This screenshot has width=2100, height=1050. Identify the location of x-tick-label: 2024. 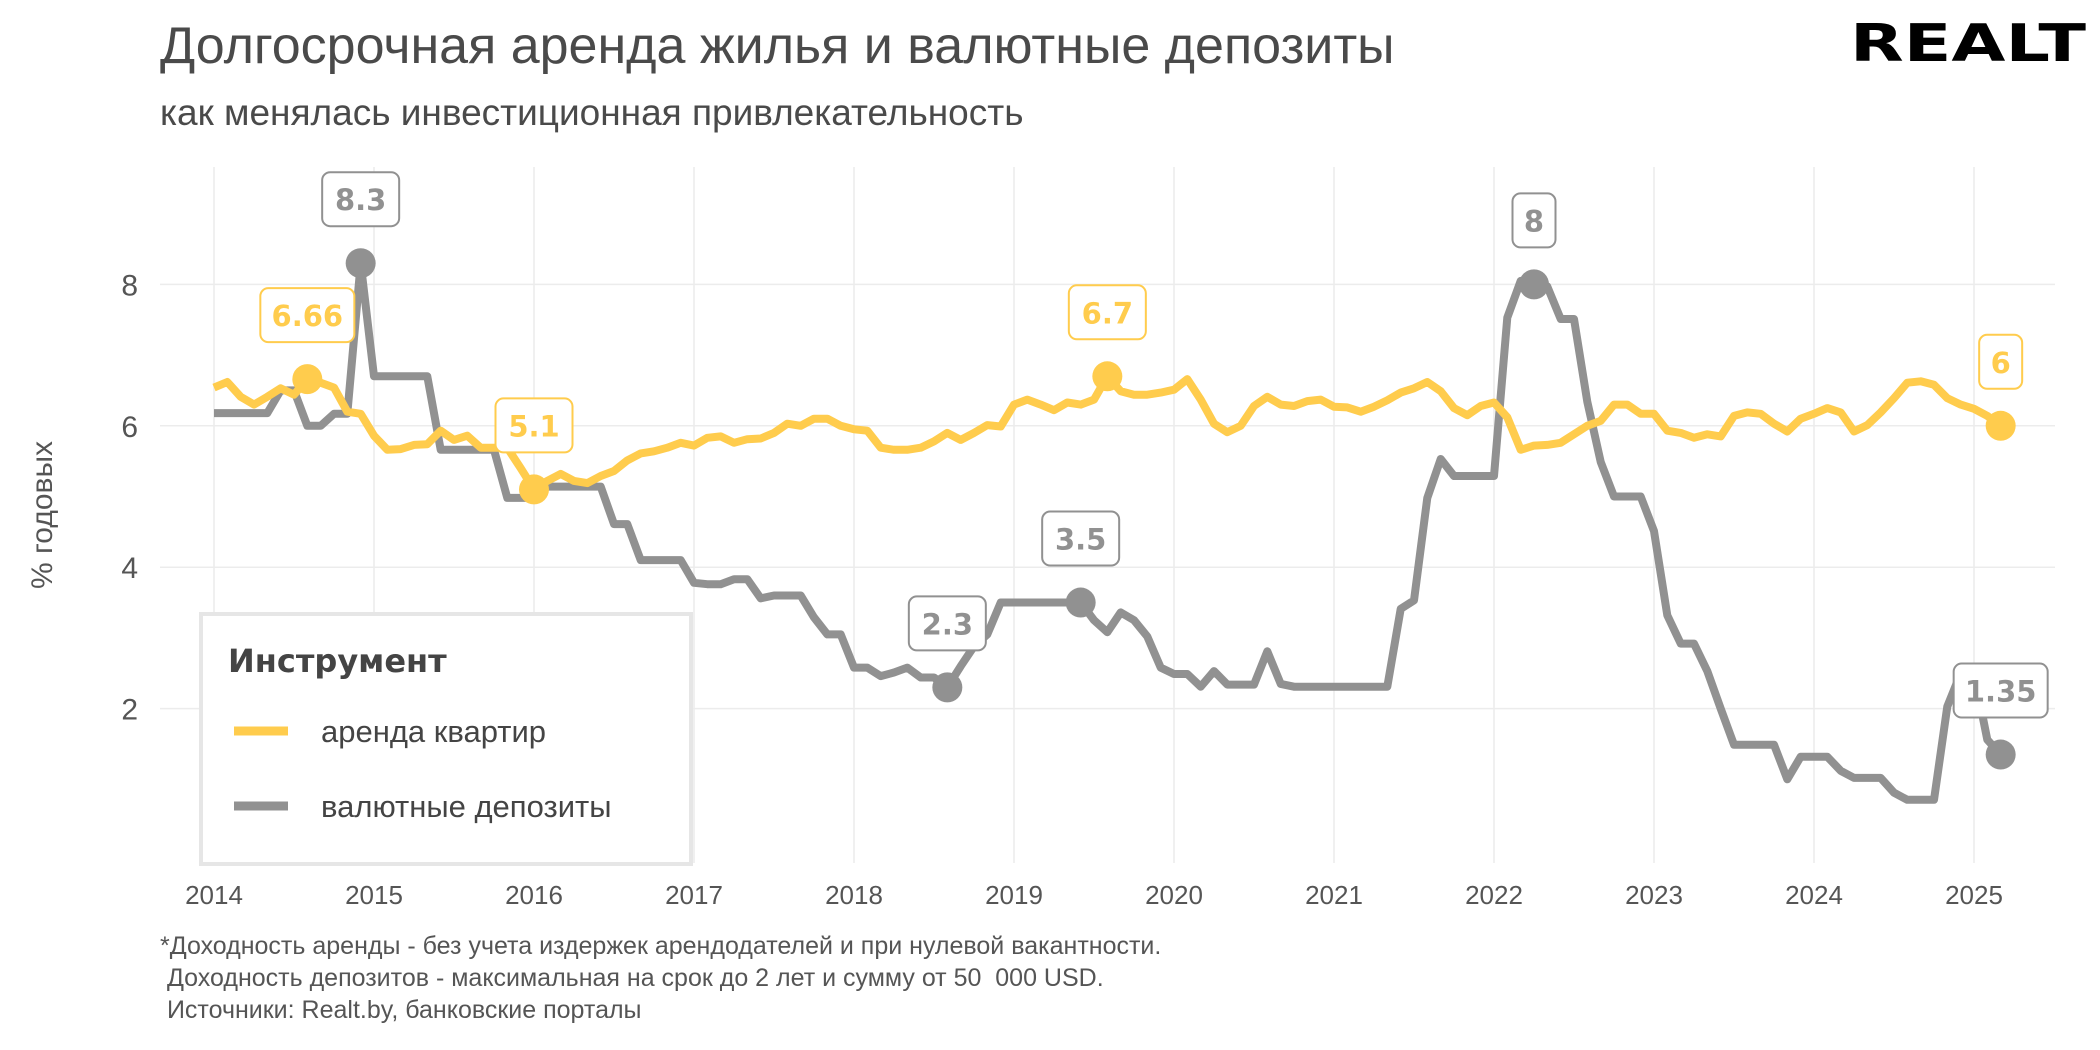
(1814, 895).